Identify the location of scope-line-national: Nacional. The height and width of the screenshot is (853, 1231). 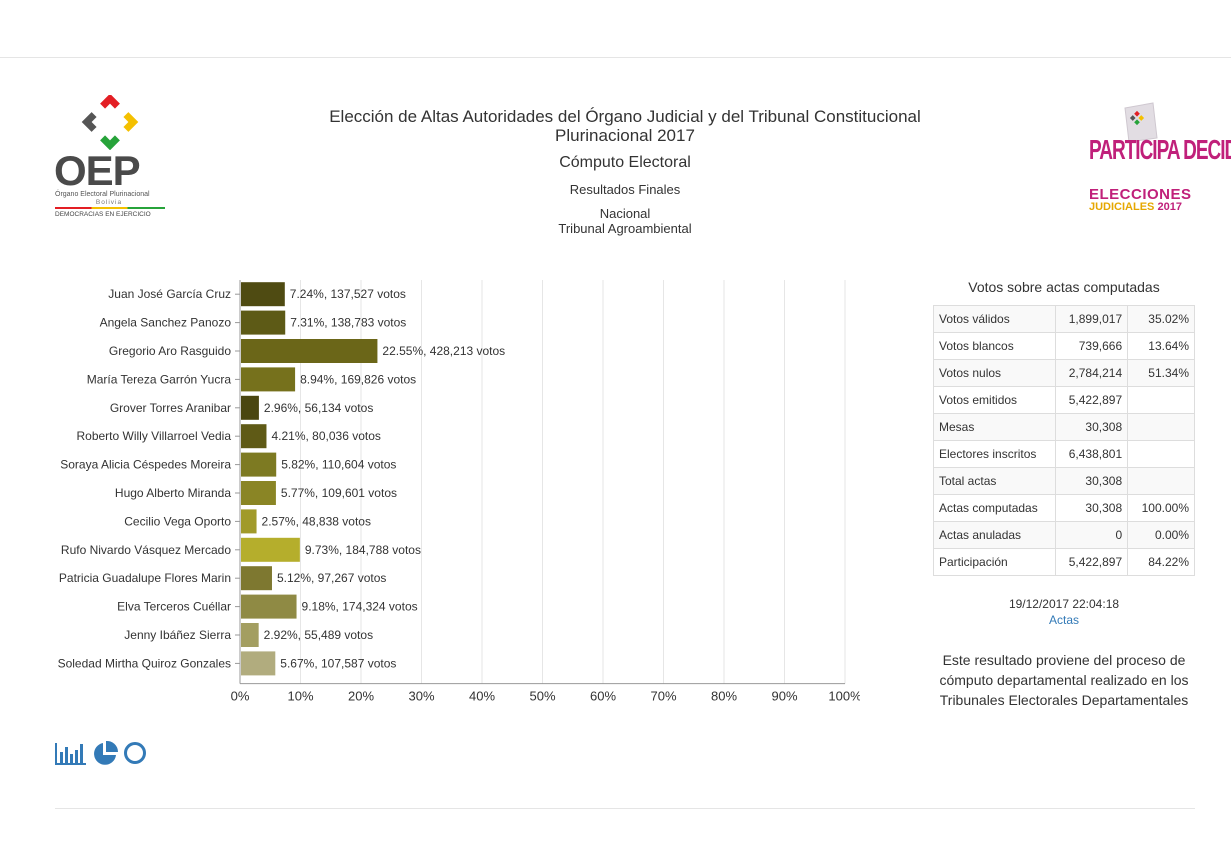
(625, 213).